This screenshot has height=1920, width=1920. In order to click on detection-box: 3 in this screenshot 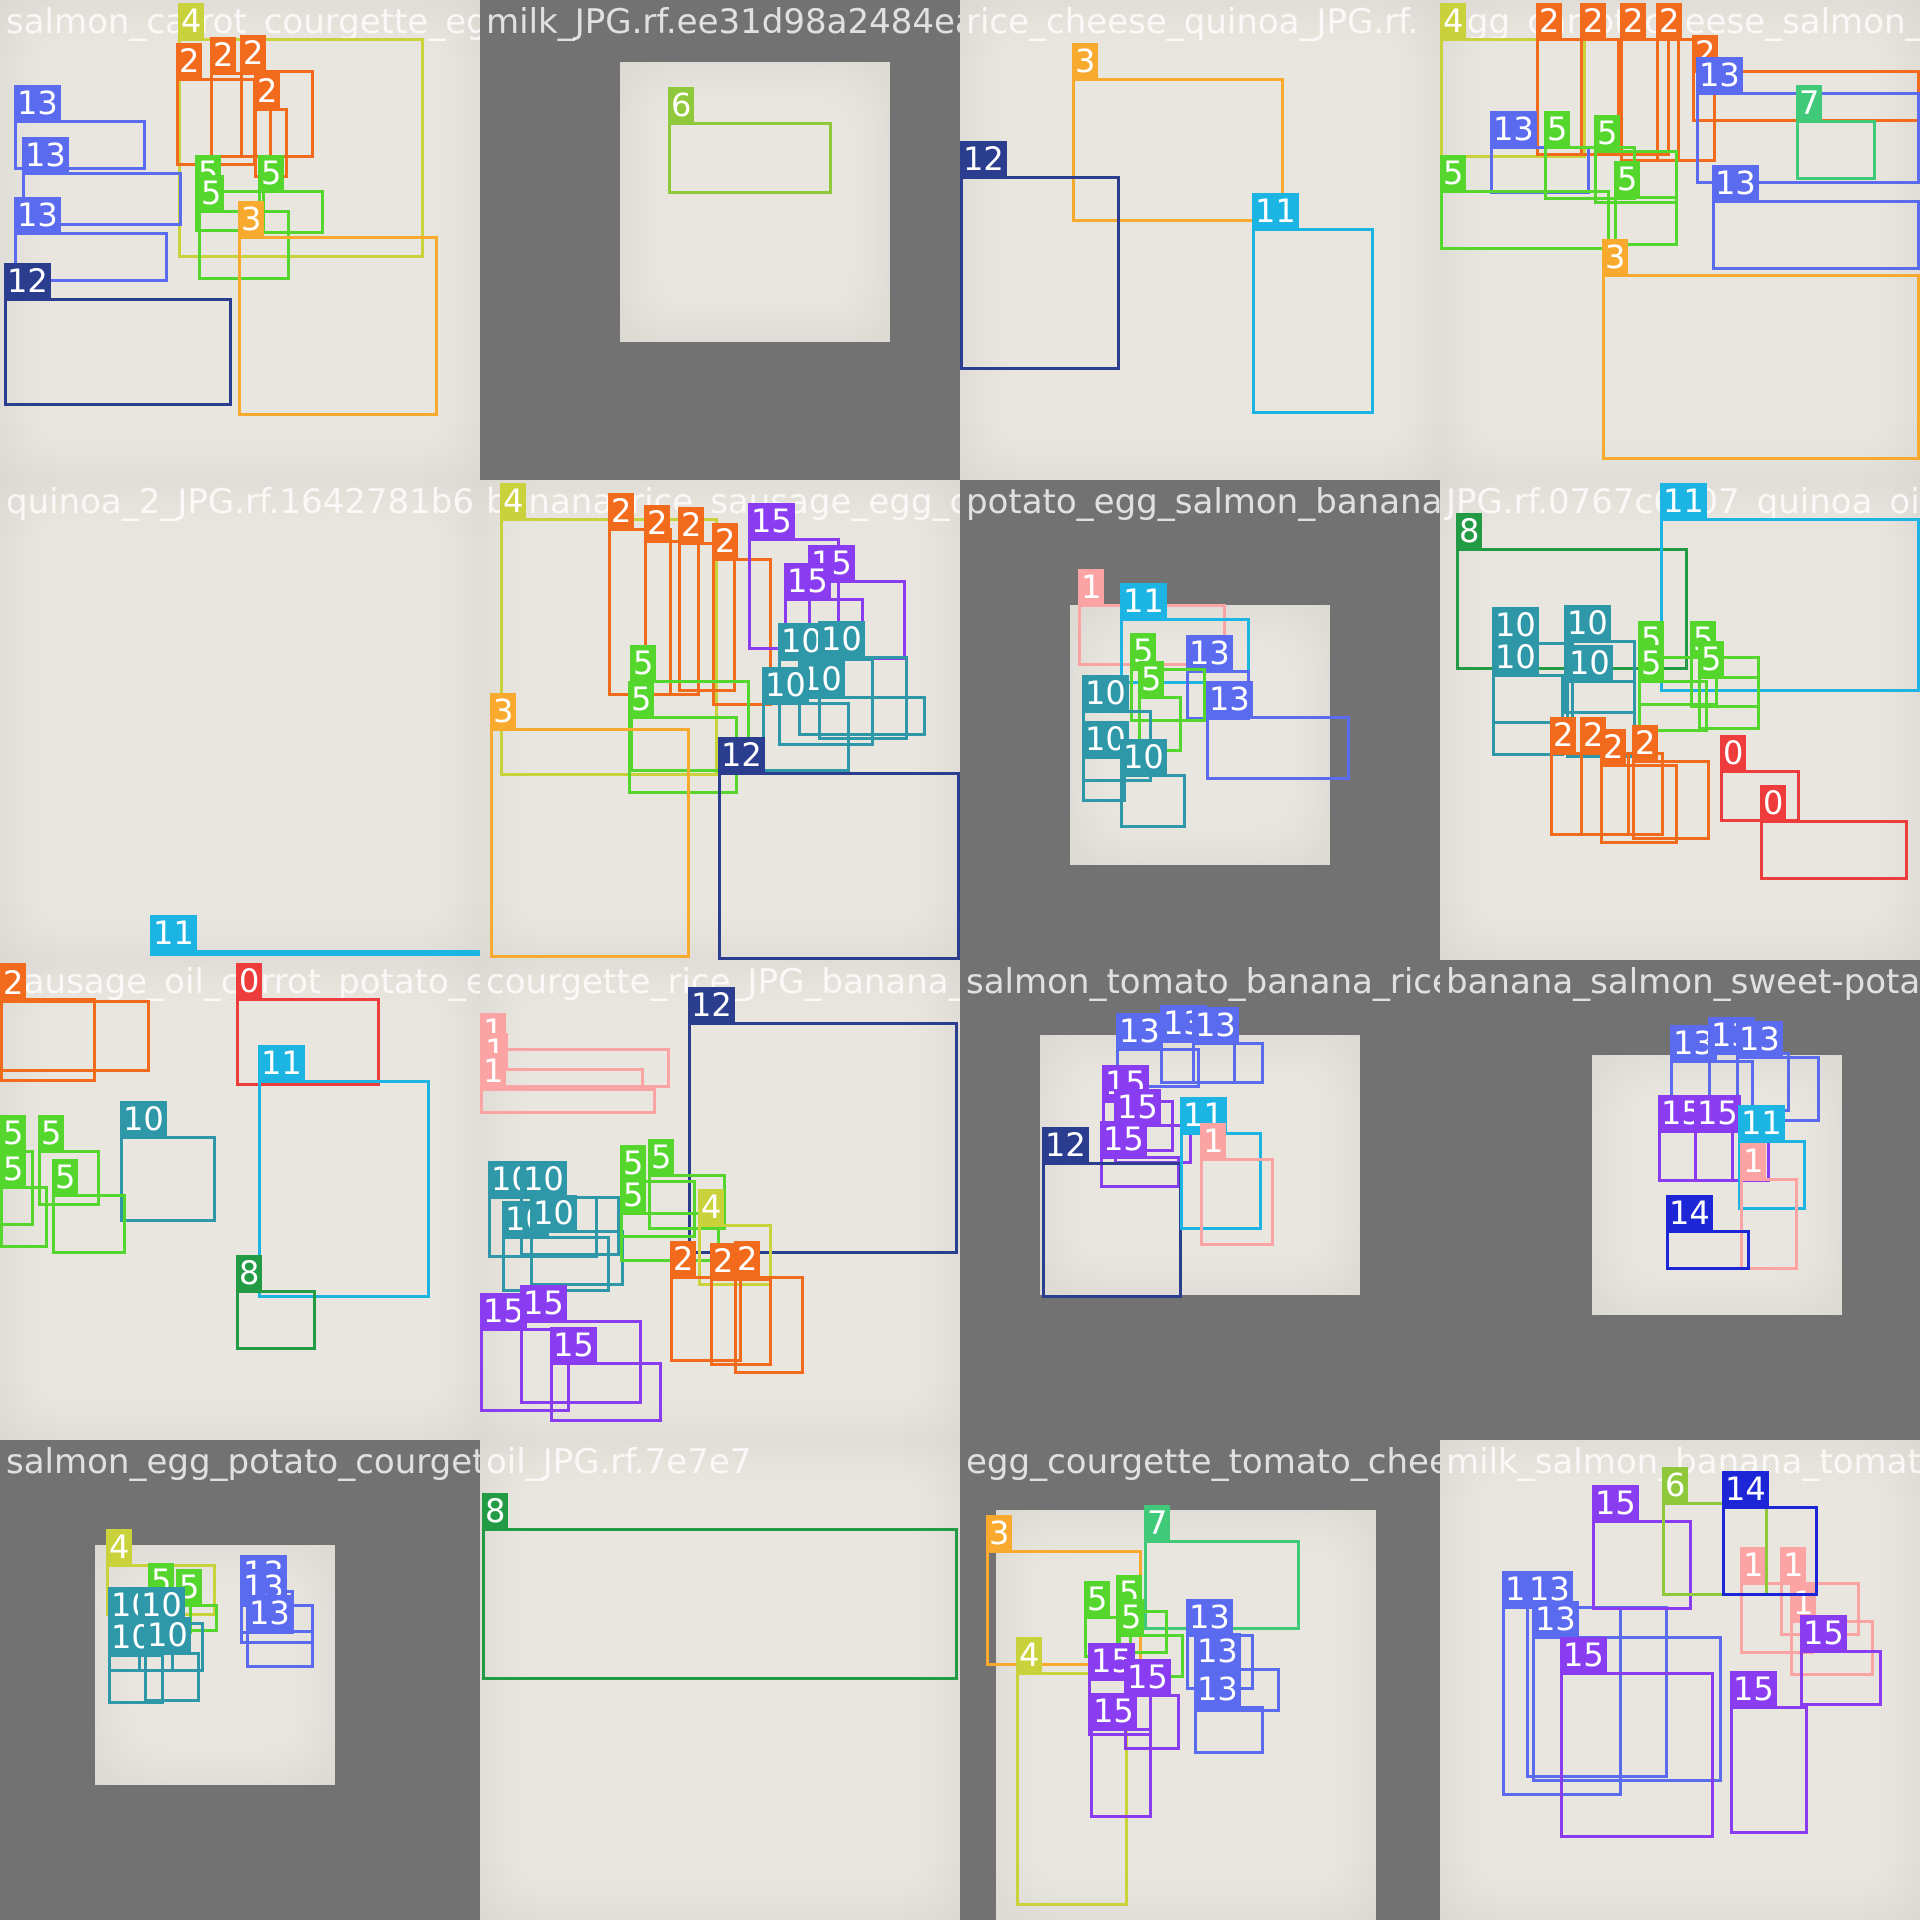, I will do `click(338, 308)`.